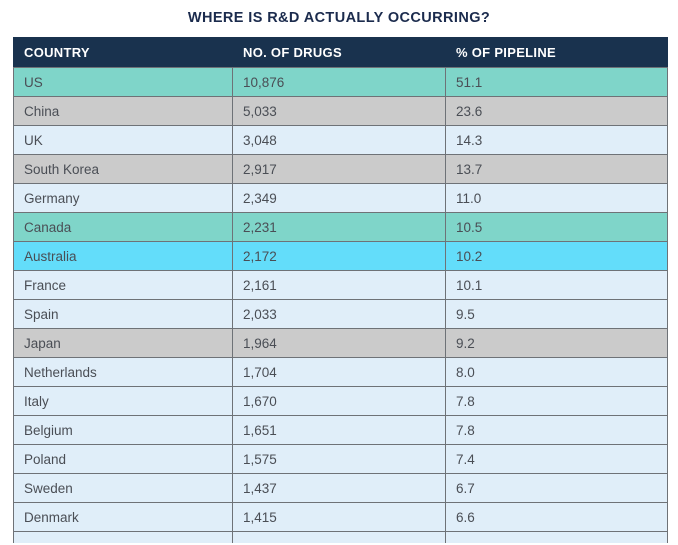 This screenshot has width=678, height=545. I want to click on country-cell: Denmark, so click(123, 517).